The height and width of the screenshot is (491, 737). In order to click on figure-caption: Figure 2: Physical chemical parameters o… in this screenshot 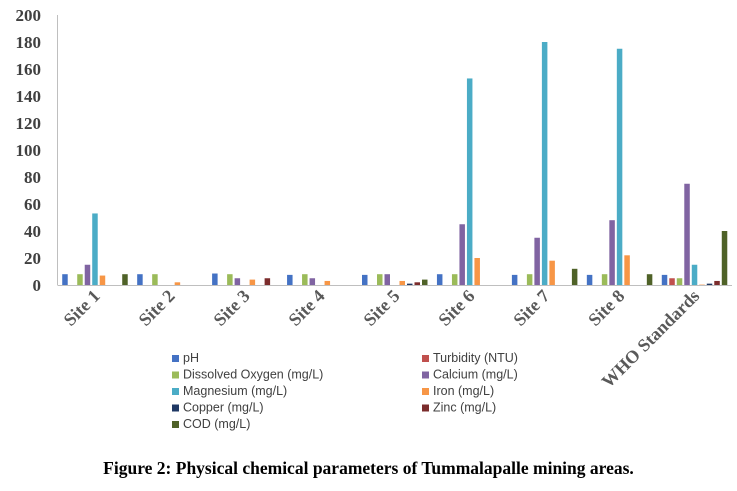, I will do `click(368, 468)`.